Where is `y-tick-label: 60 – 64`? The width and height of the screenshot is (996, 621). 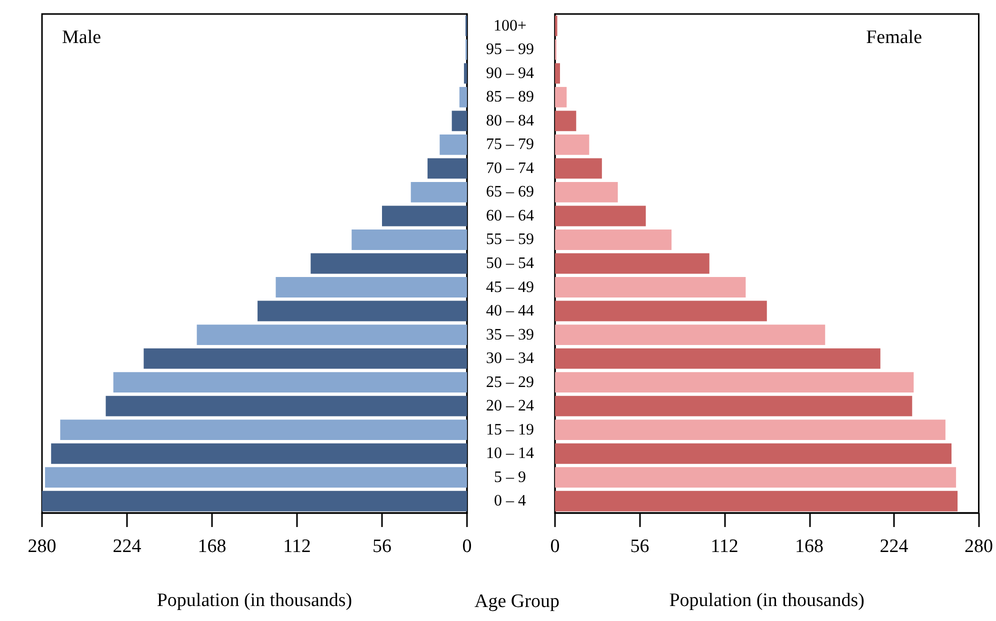
y-tick-label: 60 – 64 is located at coordinates (510, 215).